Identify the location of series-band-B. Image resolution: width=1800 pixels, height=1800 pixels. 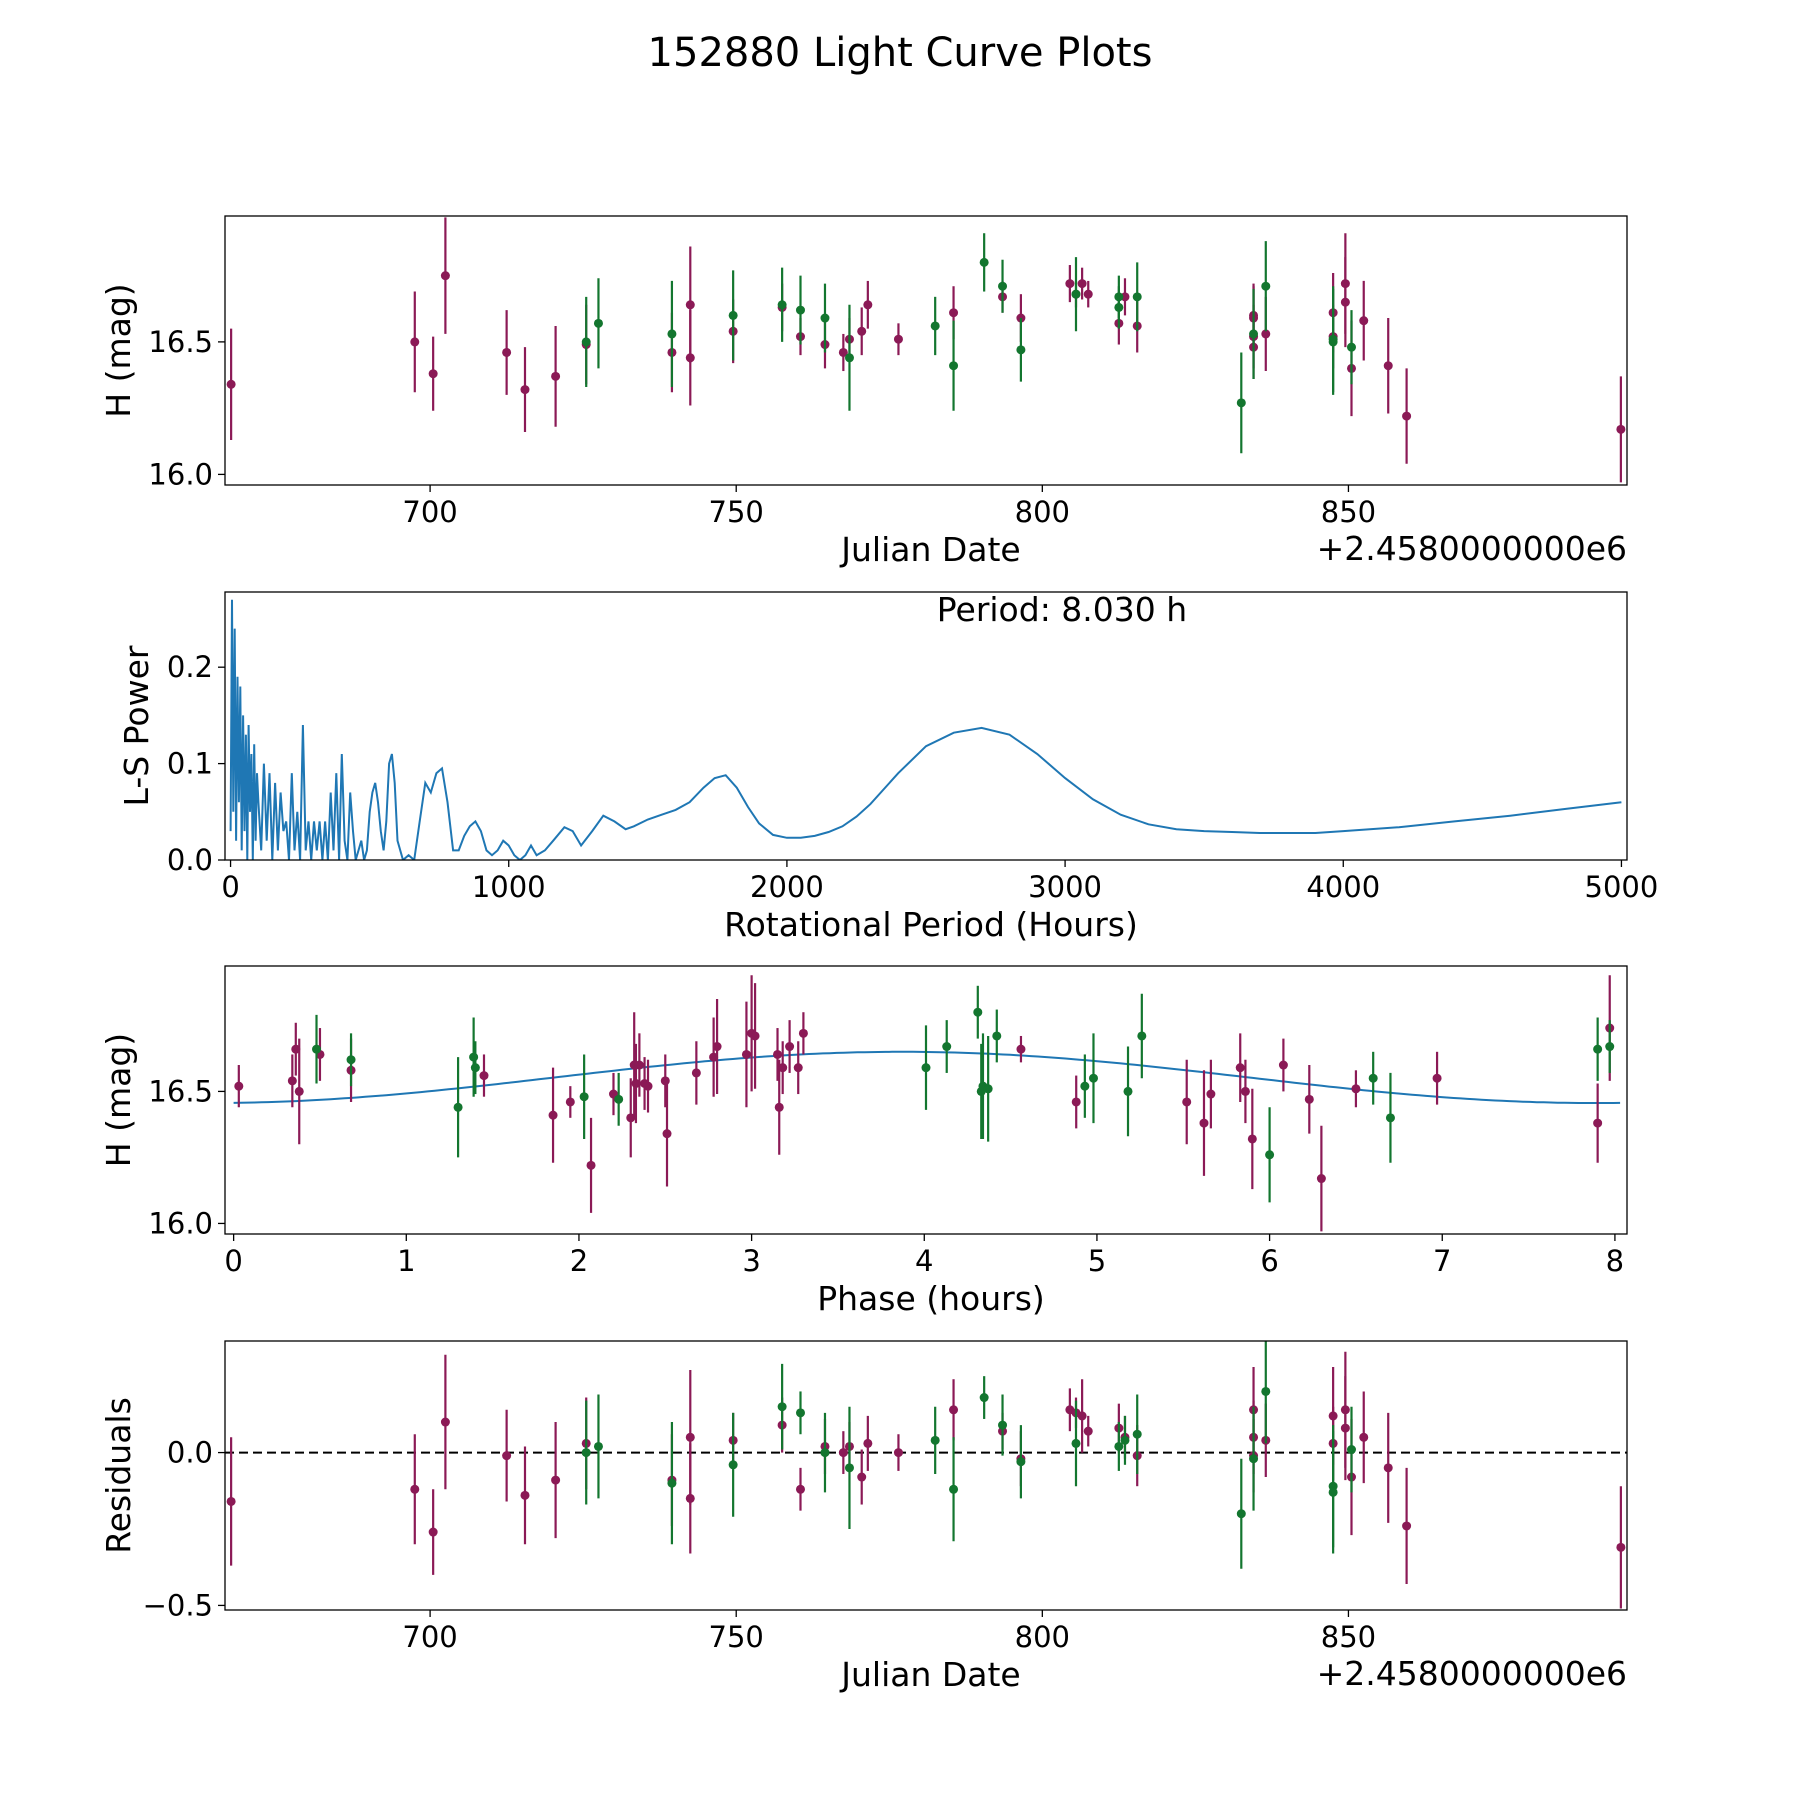
(968, 343).